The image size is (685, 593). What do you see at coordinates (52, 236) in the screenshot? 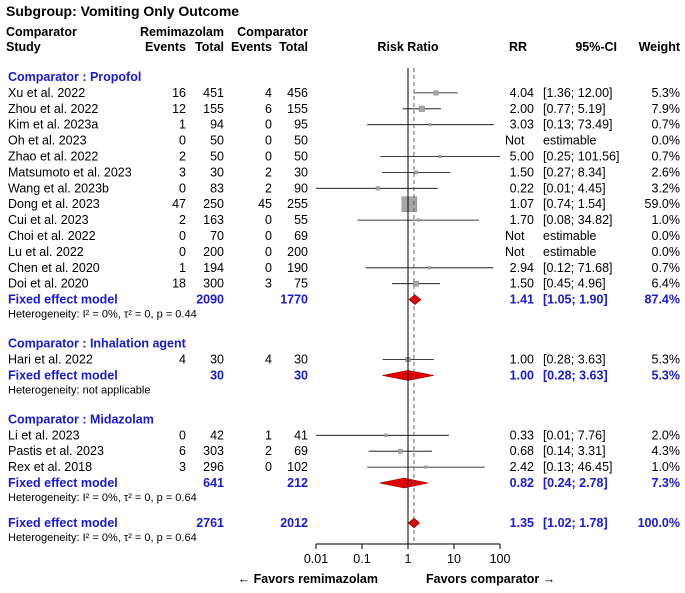
I see `study-label: Choi et al. 2022` at bounding box center [52, 236].